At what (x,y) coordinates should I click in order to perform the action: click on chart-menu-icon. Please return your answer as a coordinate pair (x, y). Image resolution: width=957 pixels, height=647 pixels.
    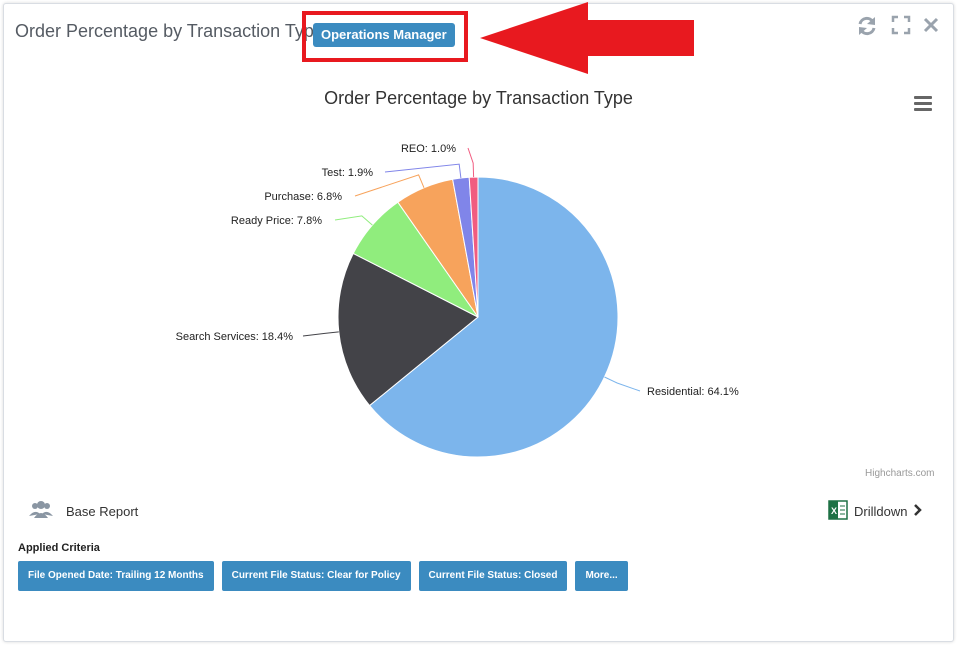
    Looking at the image, I should click on (923, 105).